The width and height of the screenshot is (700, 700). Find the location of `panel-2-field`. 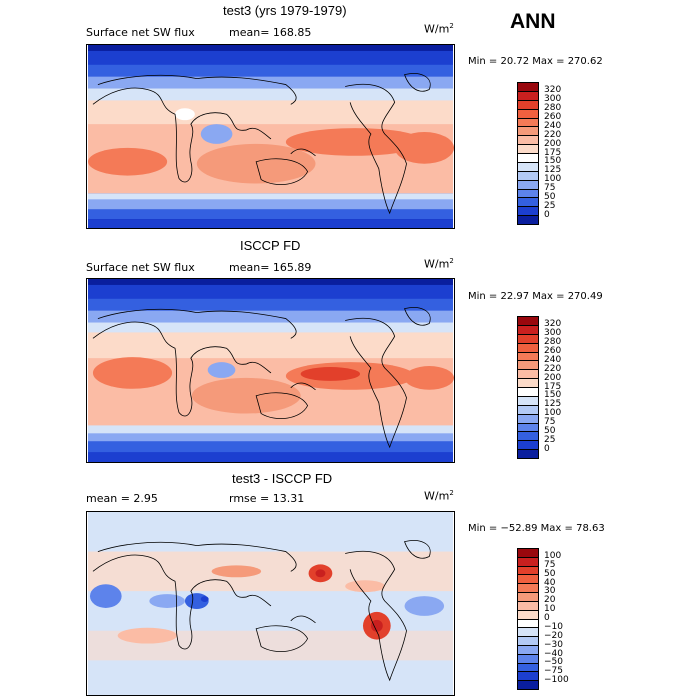

panel-2-field is located at coordinates (270, 370).